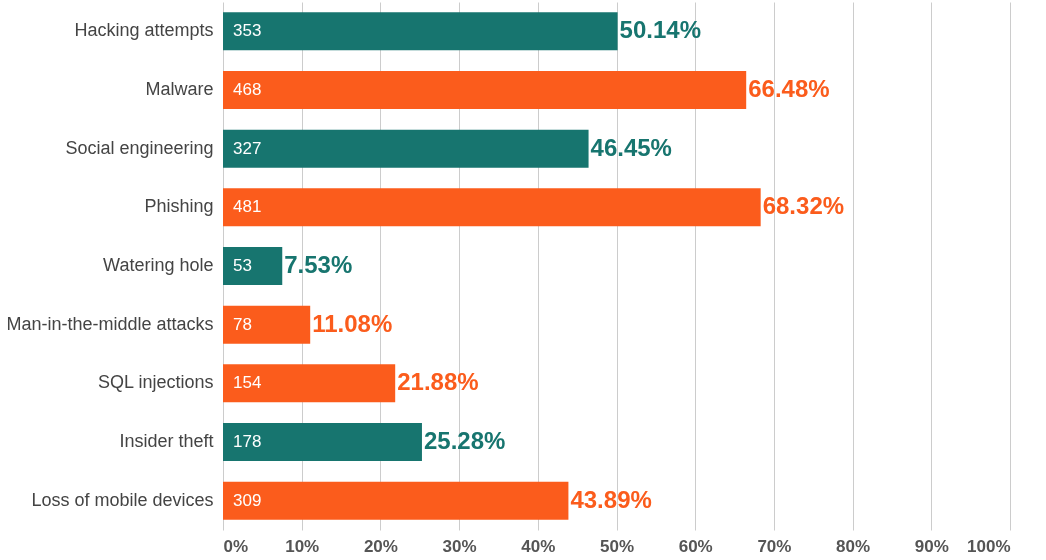  Describe the element at coordinates (789, 88) in the screenshot. I see `data-label: 66.48%` at that location.